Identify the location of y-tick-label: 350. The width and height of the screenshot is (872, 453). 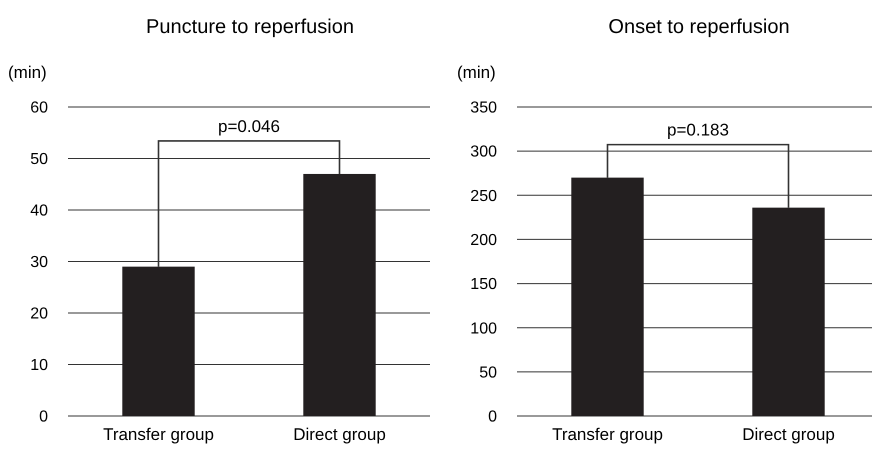
(484, 108).